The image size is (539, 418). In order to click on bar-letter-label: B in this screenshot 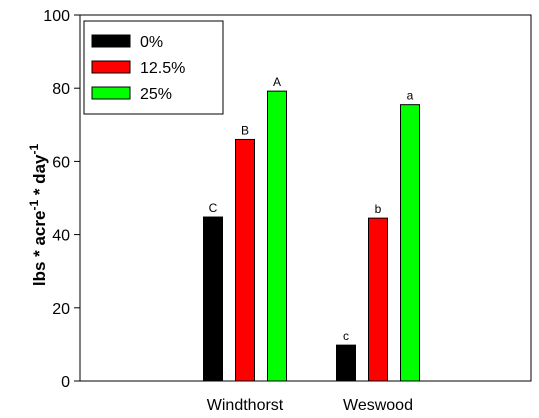, I will do `click(245, 130)`.